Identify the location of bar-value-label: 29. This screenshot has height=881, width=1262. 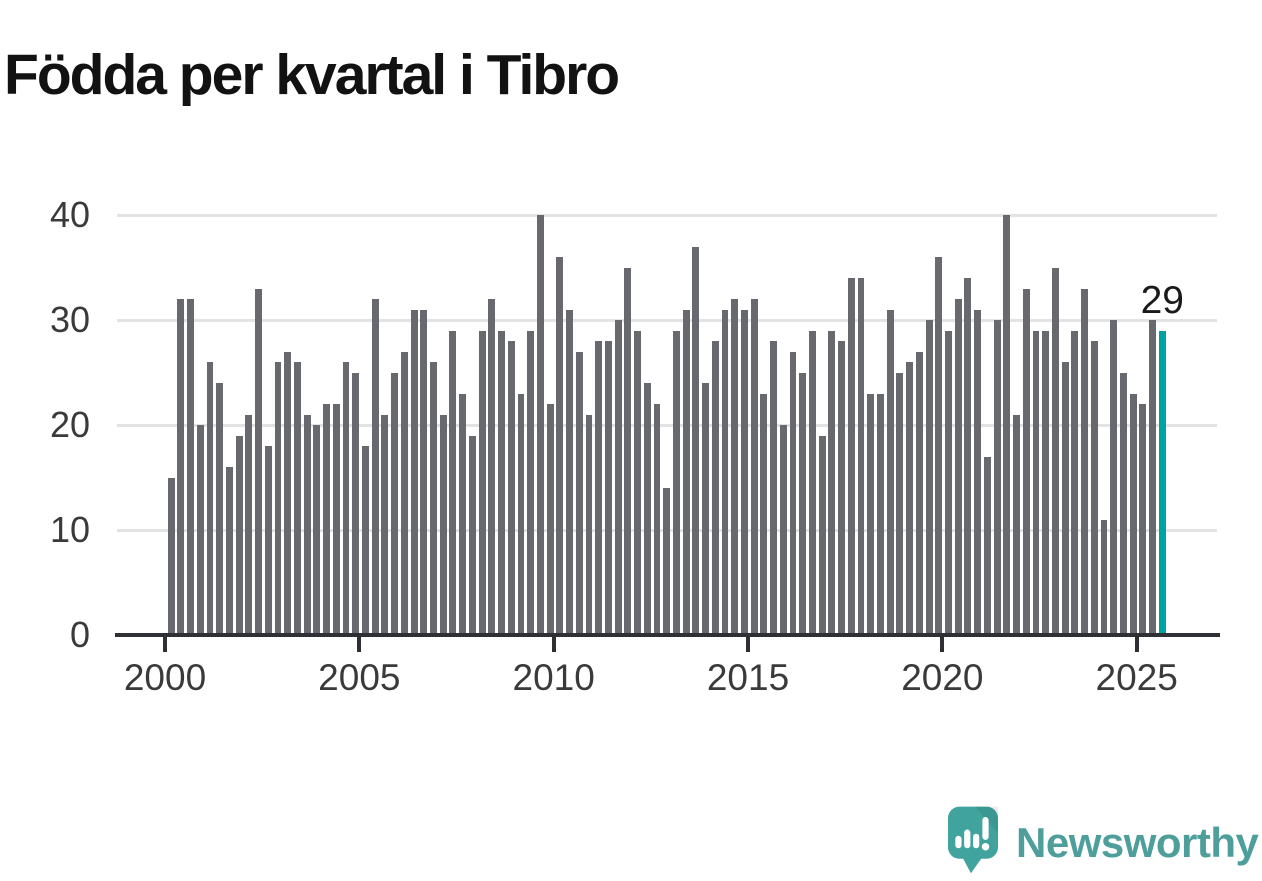
(1162, 300).